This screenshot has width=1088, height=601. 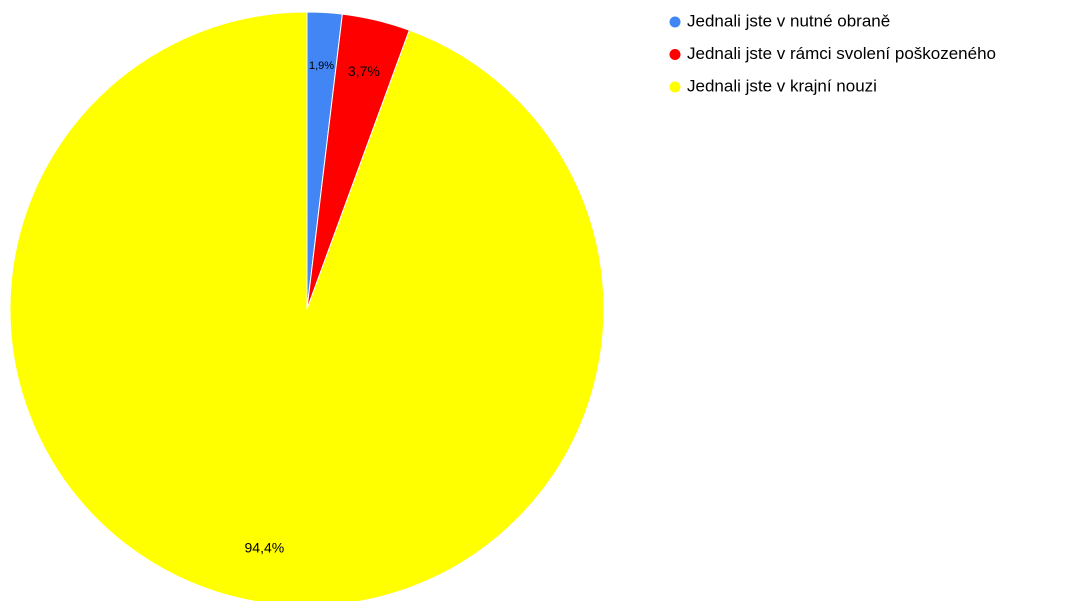 I want to click on slice-label: 3,7%, so click(x=364, y=71).